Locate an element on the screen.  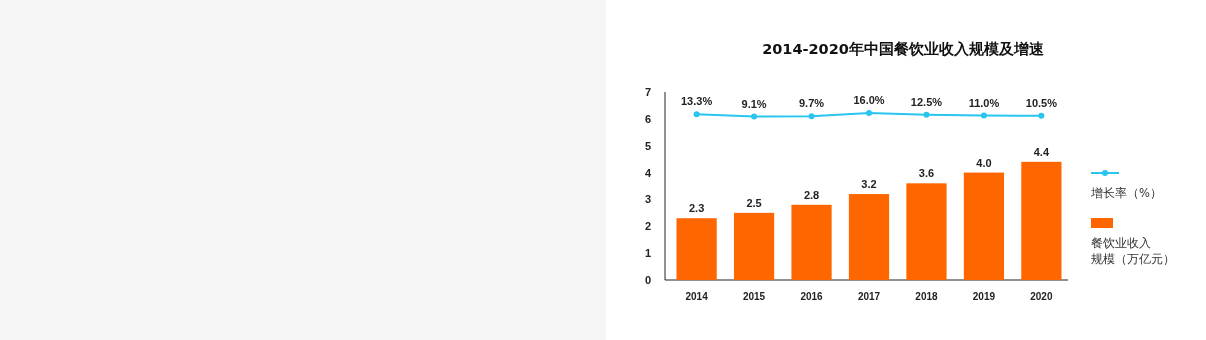
data-label: 13.3% is located at coordinates (697, 101).